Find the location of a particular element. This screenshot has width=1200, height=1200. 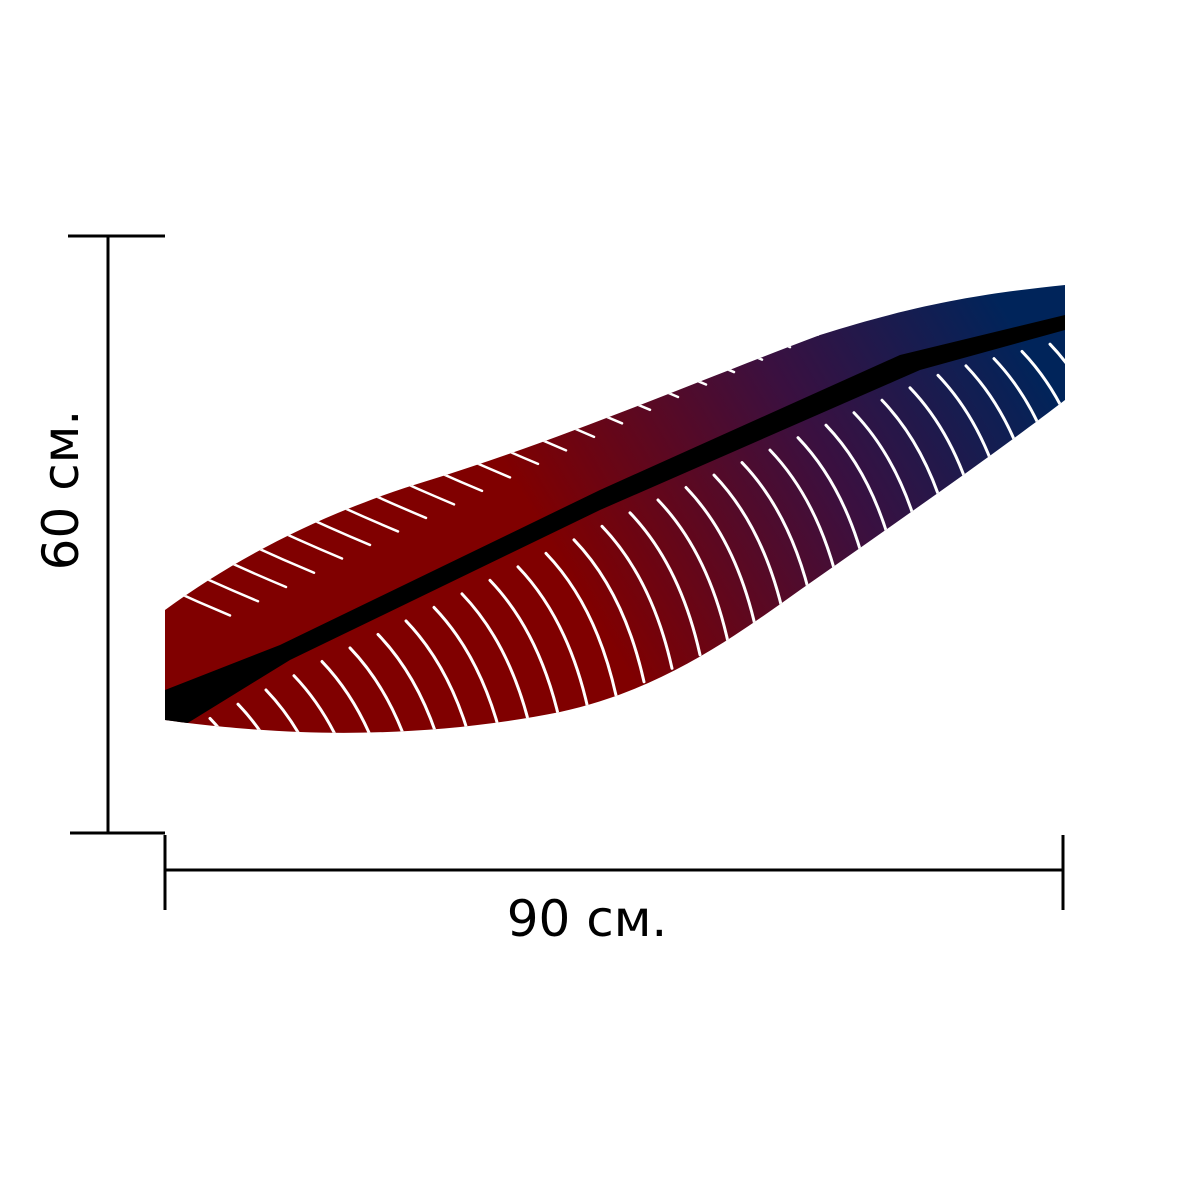

height-dimension: 60 см. is located at coordinates (98, 534).